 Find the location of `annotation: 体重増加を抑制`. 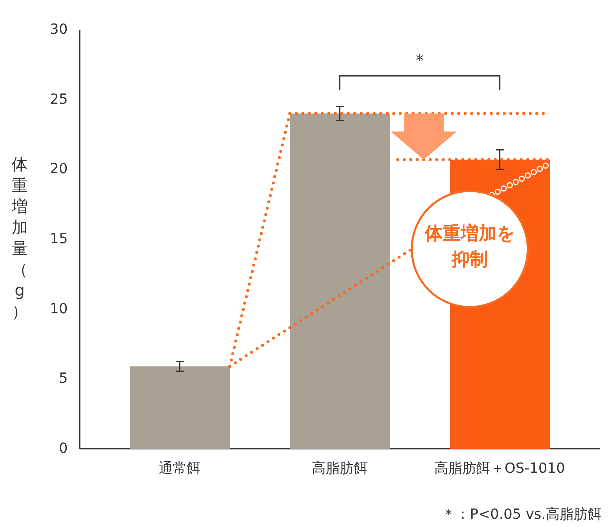

annotation: 体重増加を抑制 is located at coordinates (469, 246).